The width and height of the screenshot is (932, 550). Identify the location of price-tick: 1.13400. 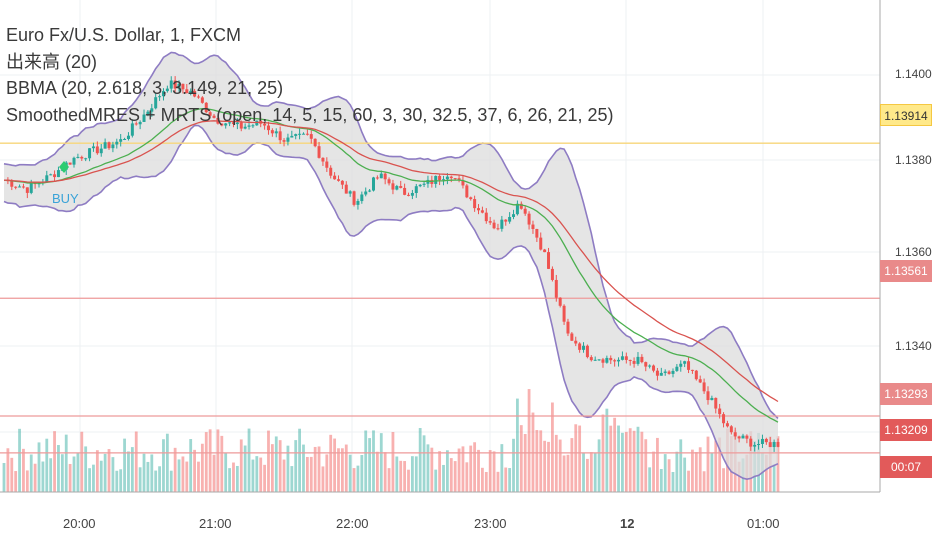
(913, 346).